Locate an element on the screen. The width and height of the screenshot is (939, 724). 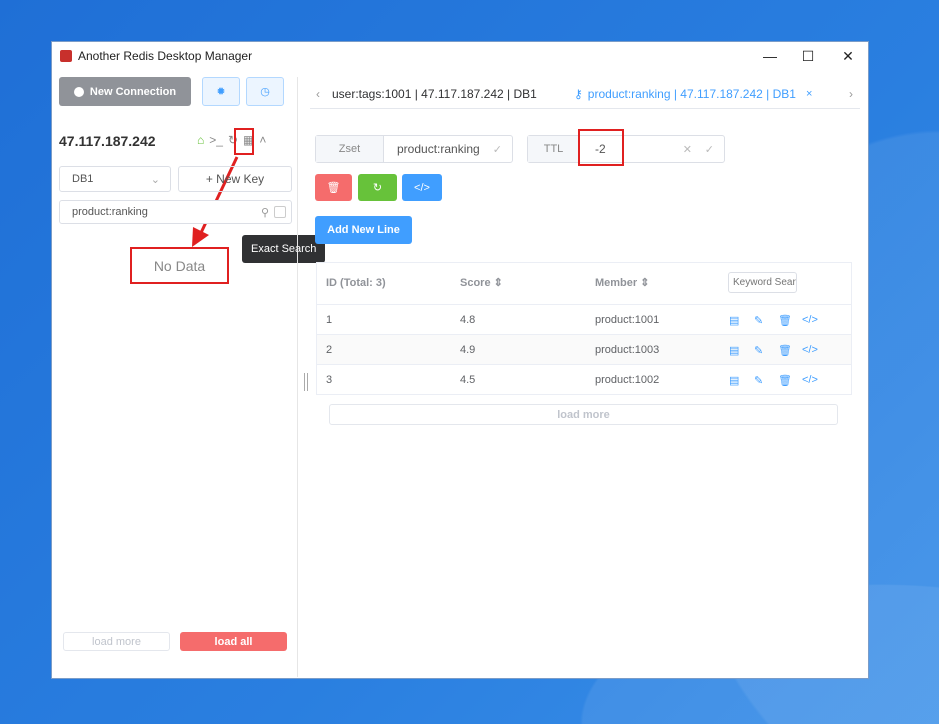
close-tab-icon: × is located at coordinates (809, 94).